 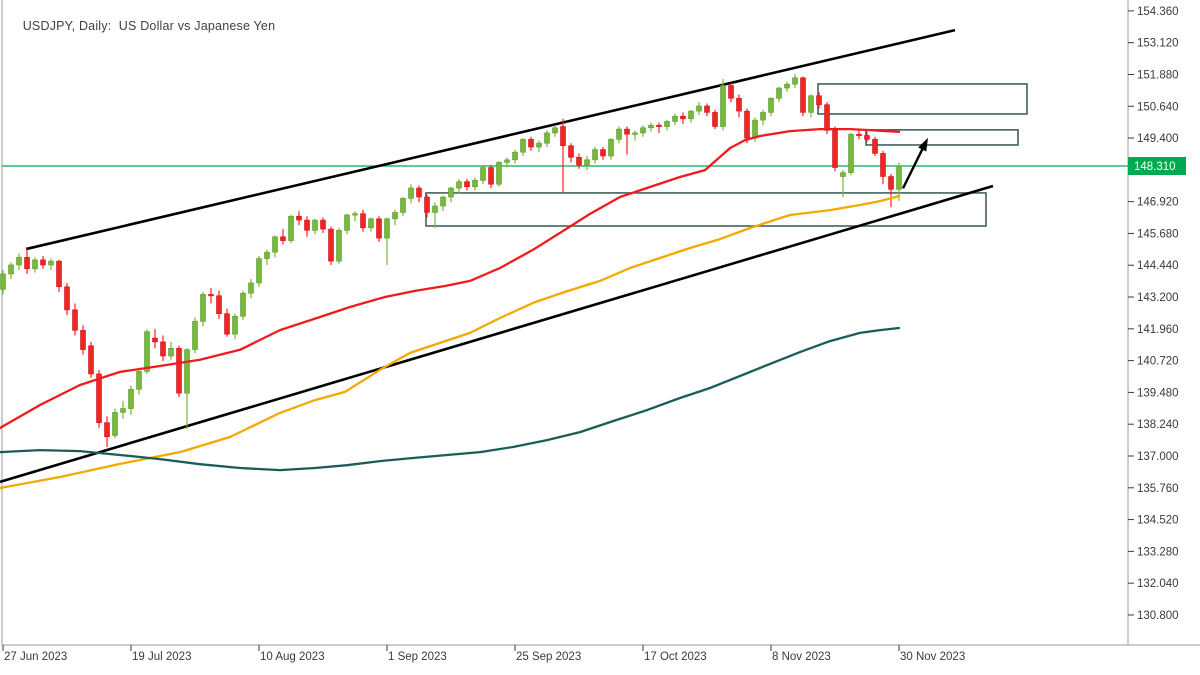 What do you see at coordinates (292, 657) in the screenshot?
I see `time-axis-label: 10 Aug 2023` at bounding box center [292, 657].